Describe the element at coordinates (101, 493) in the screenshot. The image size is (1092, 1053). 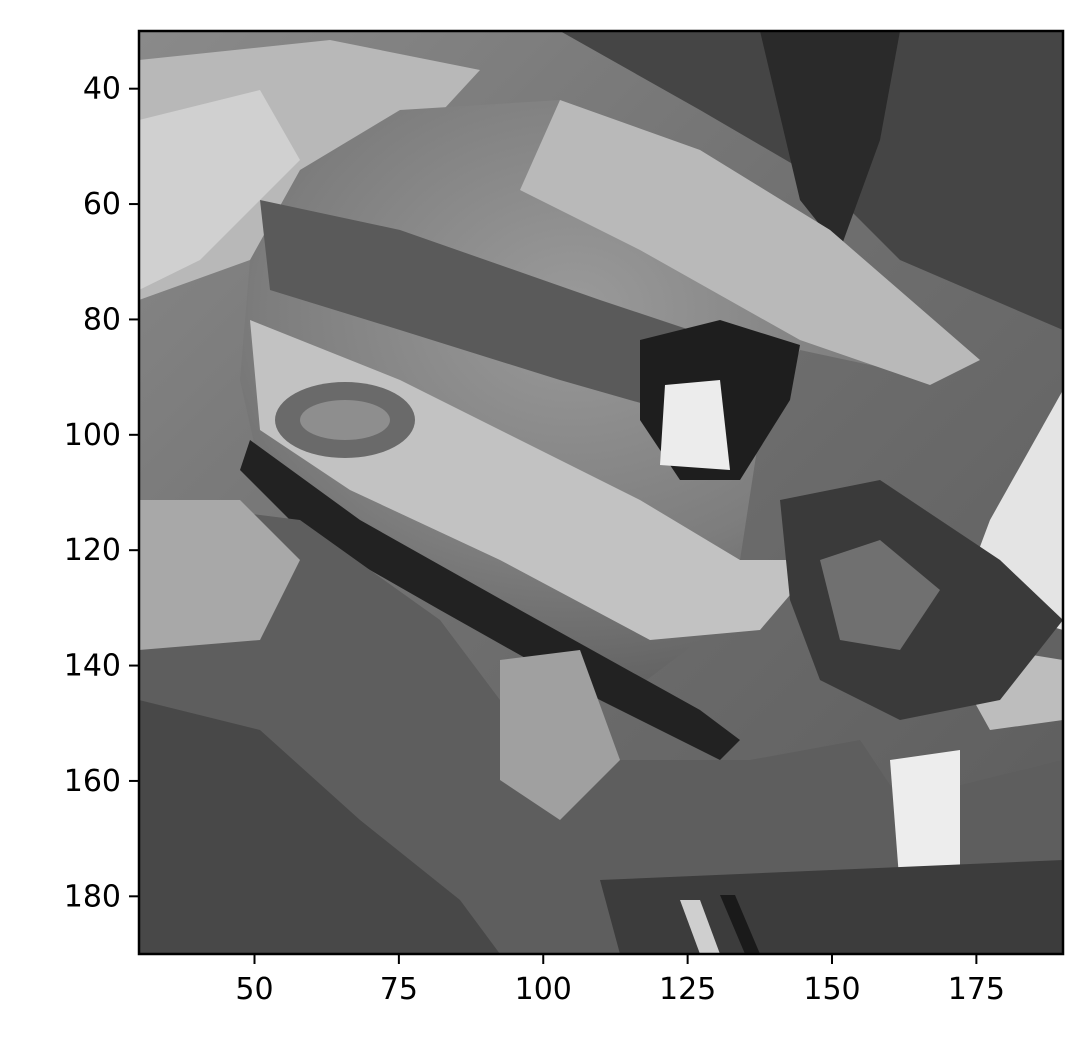
I see `y-axis: 40 60 80 100 120 140 160 180` at that location.